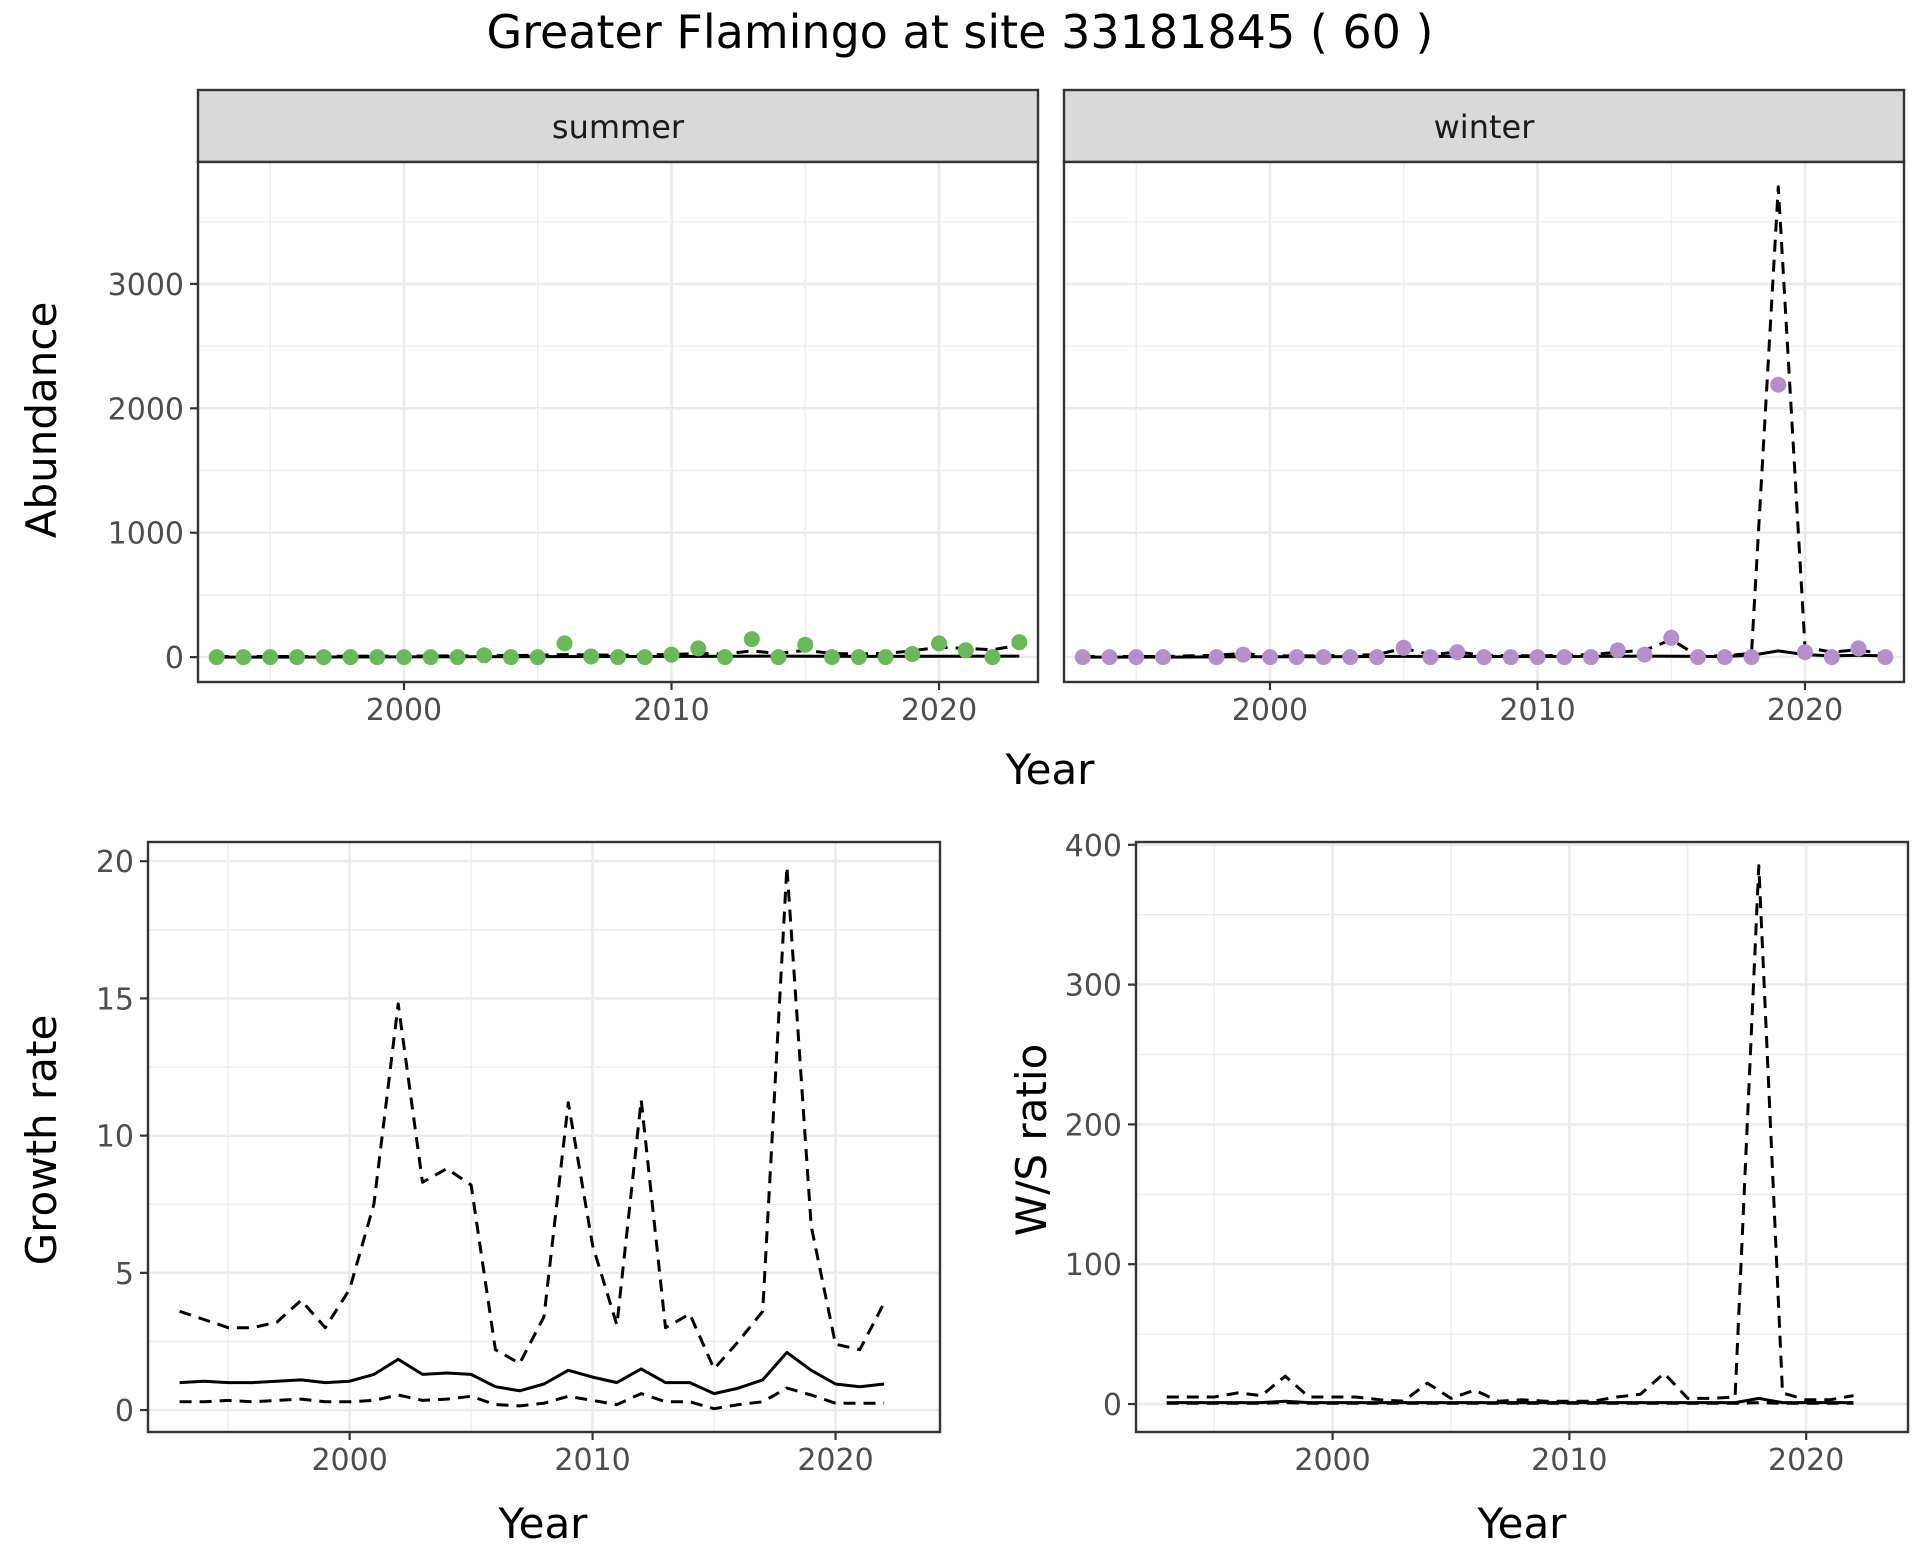 Image resolution: width=1920 pixels, height=1560 pixels. I want to click on growth-x-tick-label: 2020, so click(835, 1460).